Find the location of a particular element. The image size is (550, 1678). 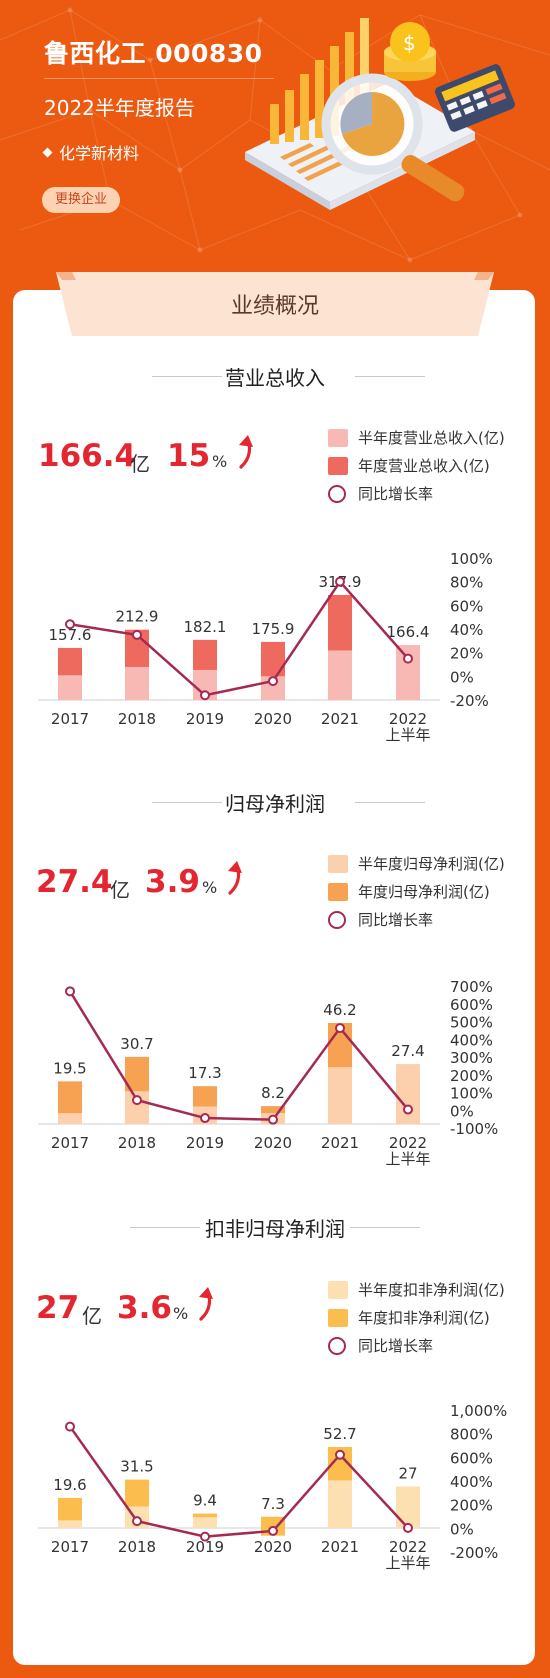

legend-annual-netprofit: 年度归母净利润(亿) is located at coordinates (409, 892).